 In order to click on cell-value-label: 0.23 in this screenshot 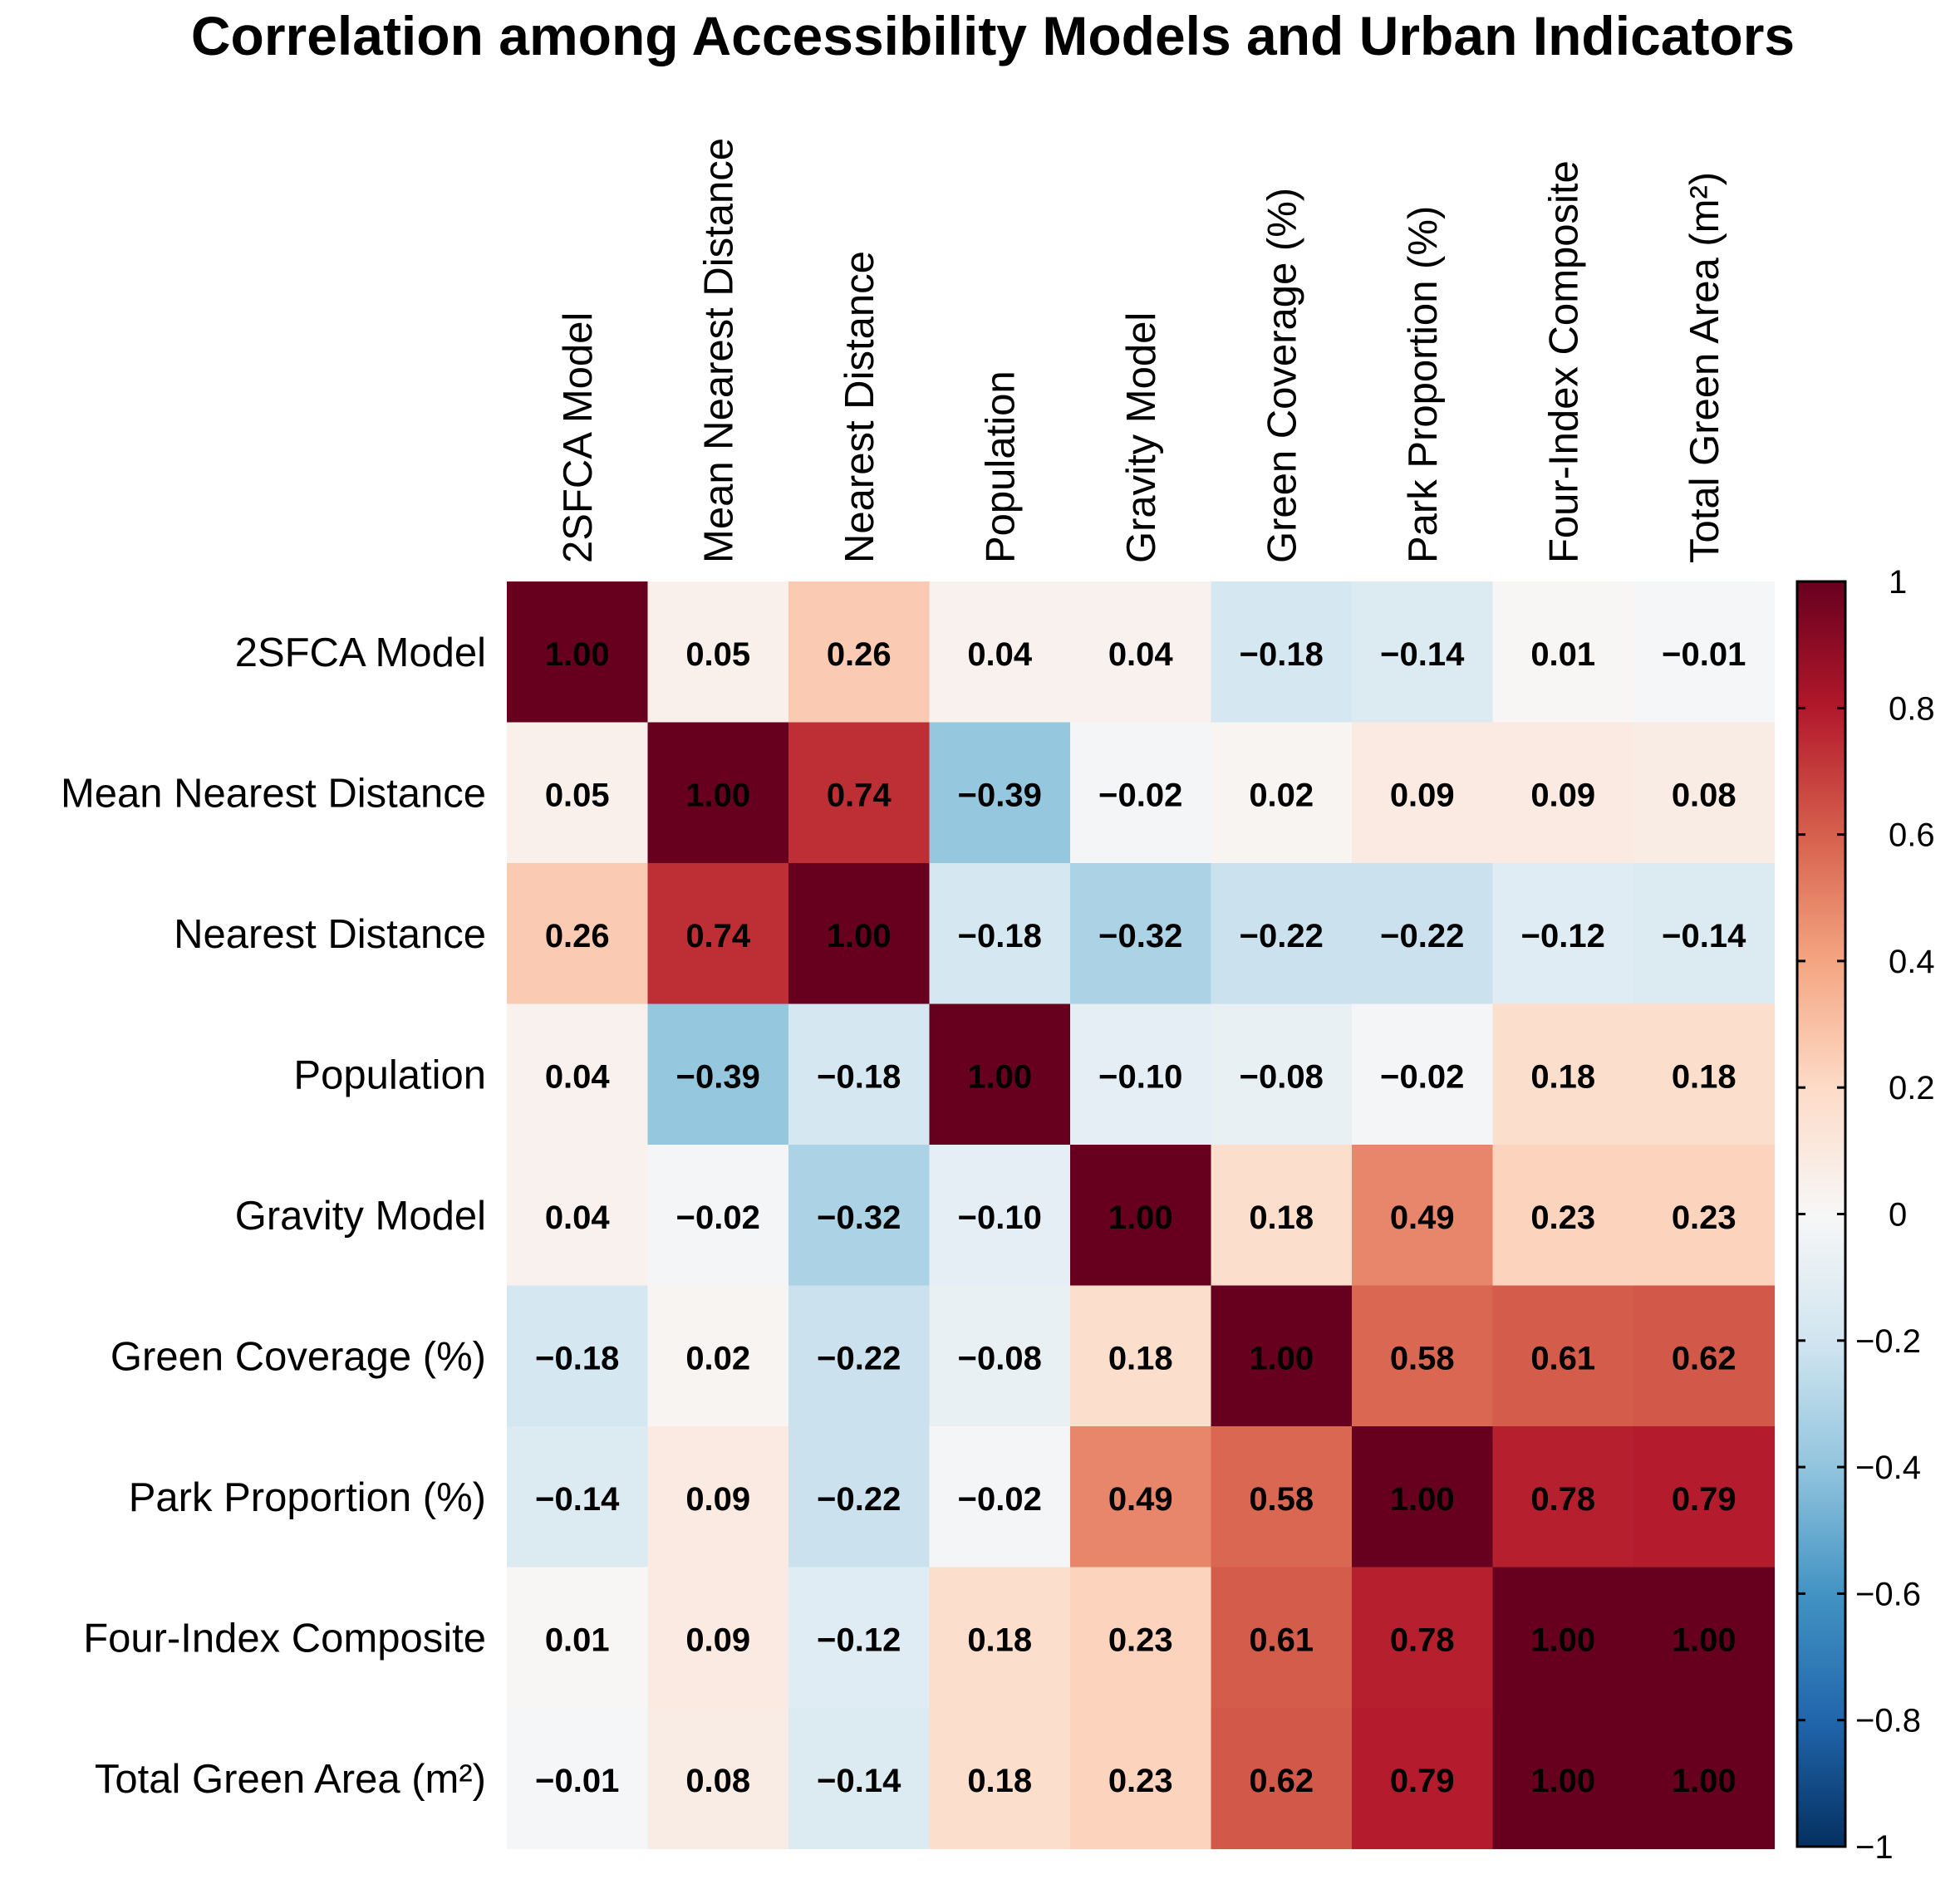, I will do `click(1704, 1218)`.